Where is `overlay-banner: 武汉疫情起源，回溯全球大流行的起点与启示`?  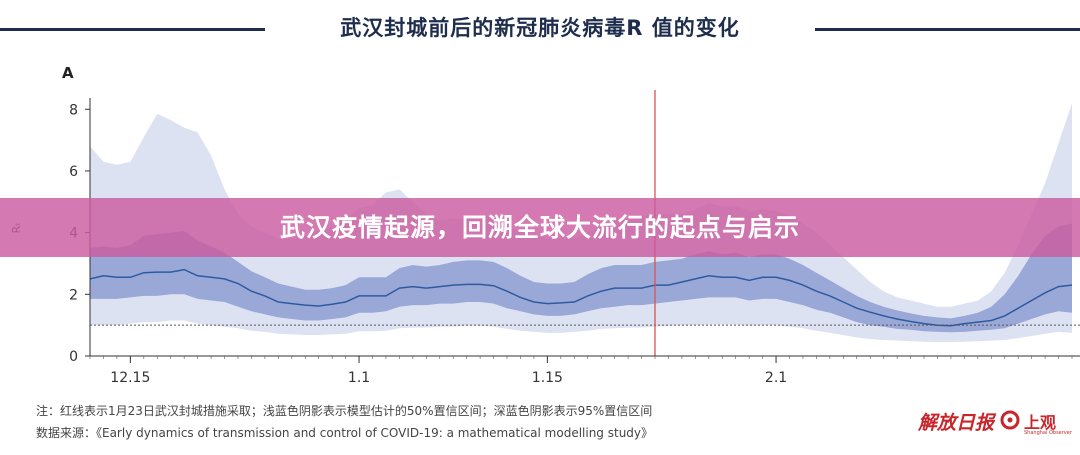 overlay-banner: 武汉疫情起源，回溯全球大流行的起点与启示 is located at coordinates (540, 227).